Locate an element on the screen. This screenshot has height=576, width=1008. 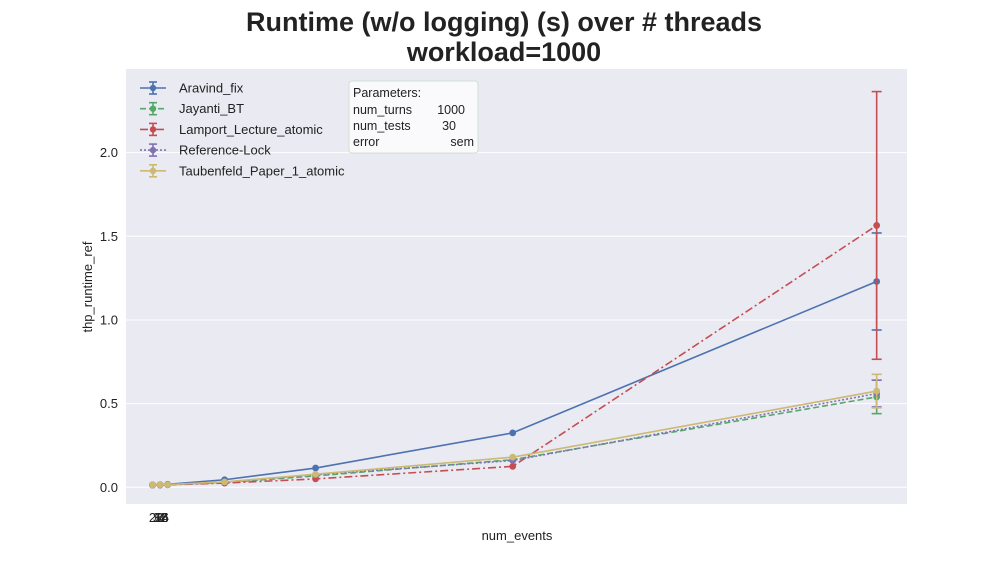
legend-label: Taubenfeld_Paper_1_atomic is located at coordinates (262, 170).